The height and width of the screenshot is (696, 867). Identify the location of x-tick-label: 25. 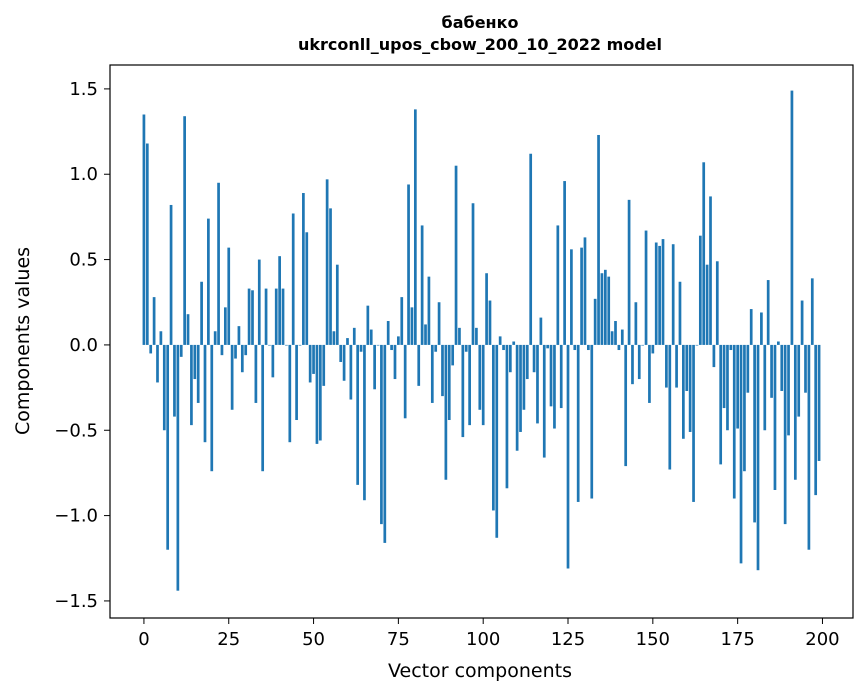
(228, 639).